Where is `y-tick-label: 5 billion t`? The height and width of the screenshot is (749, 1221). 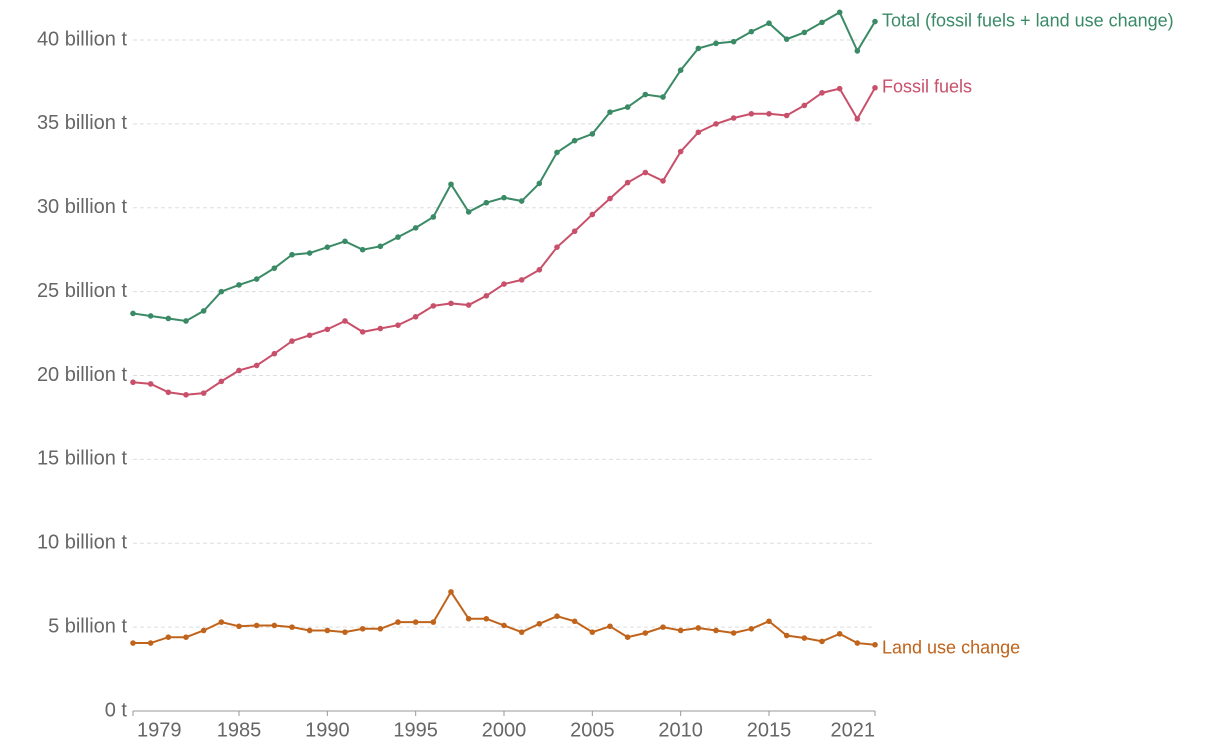
y-tick-label: 5 billion t is located at coordinates (87, 626).